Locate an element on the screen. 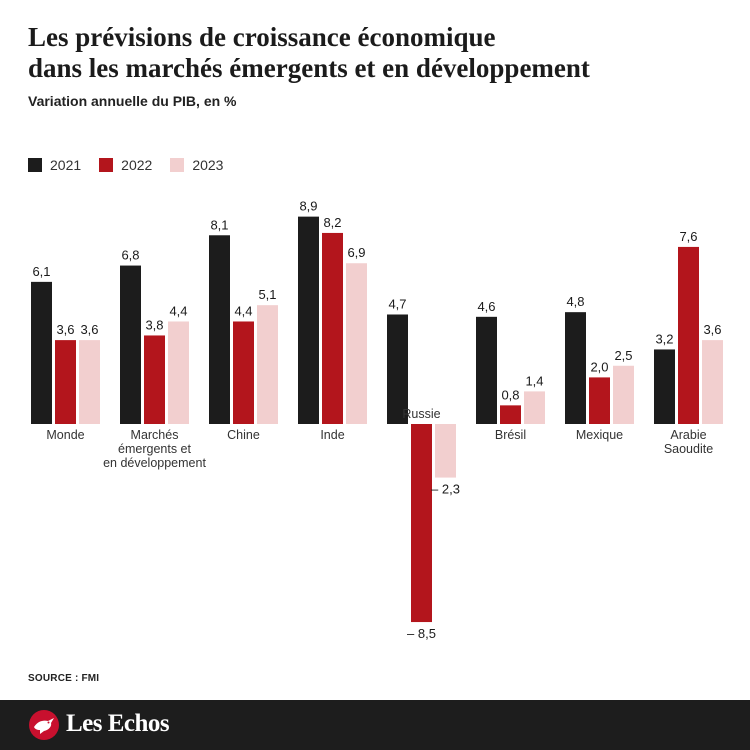 The height and width of the screenshot is (750, 750). category-label: Inde is located at coordinates (332, 435).